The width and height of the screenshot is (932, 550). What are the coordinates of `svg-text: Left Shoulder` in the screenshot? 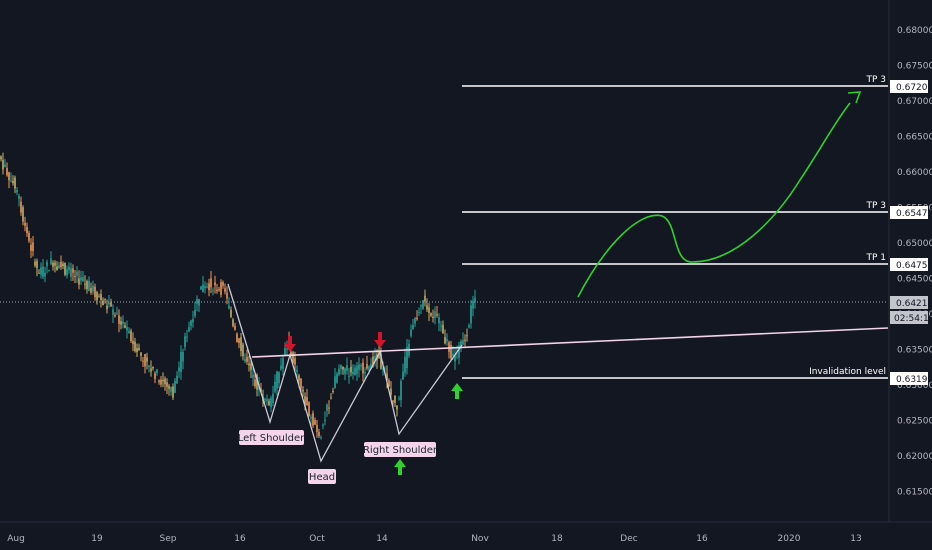 It's located at (271, 438).